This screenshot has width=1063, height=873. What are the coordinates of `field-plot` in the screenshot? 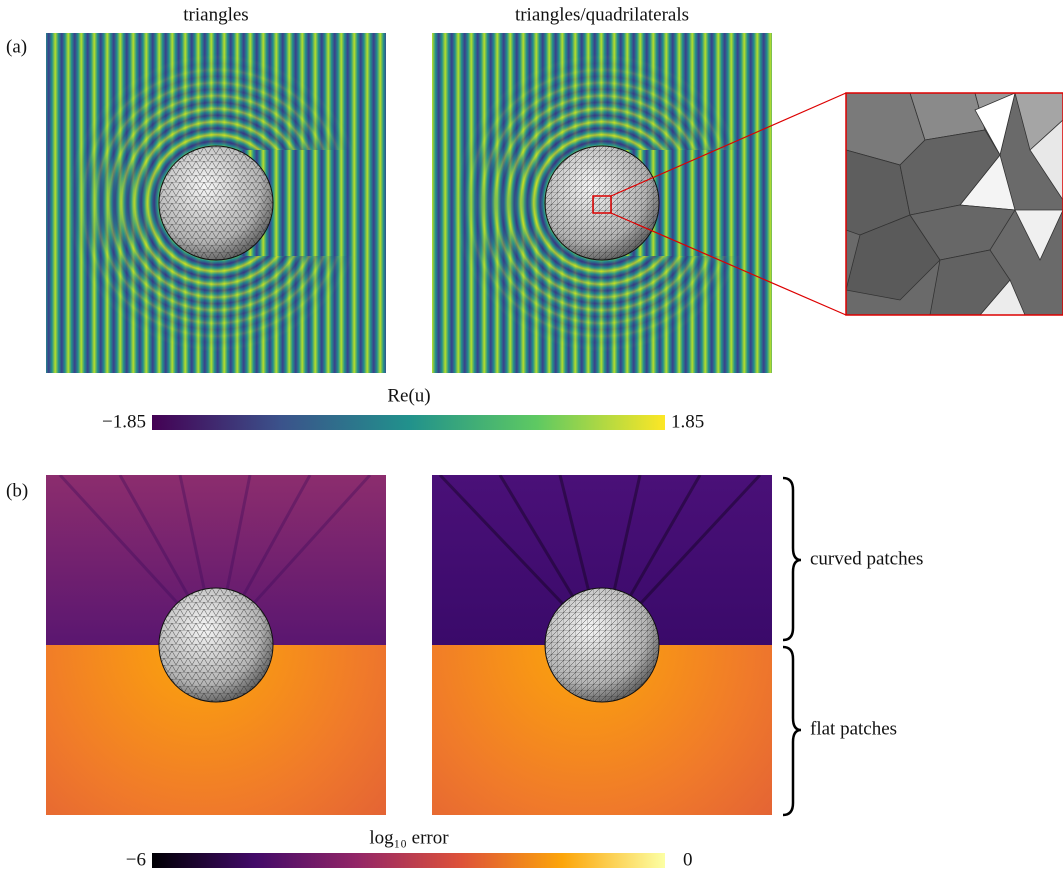 It's located at (602, 203).